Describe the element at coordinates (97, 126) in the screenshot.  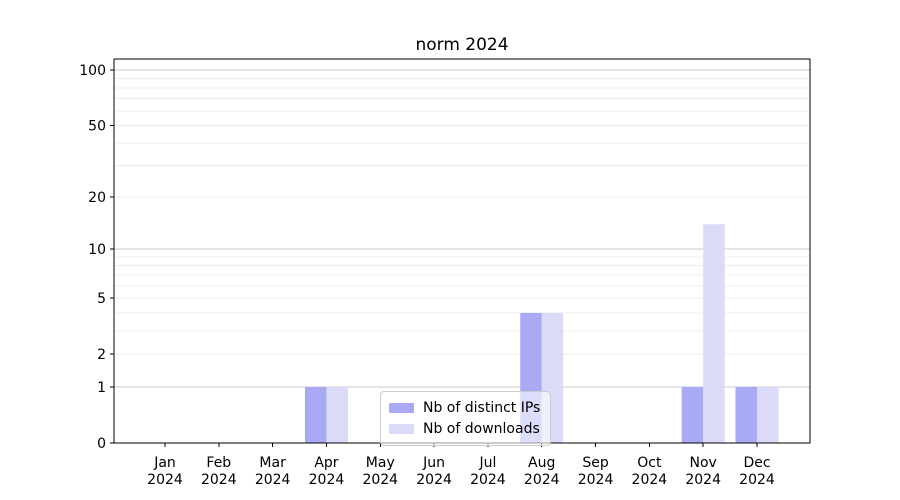
I see `y-tick-label: 50` at that location.